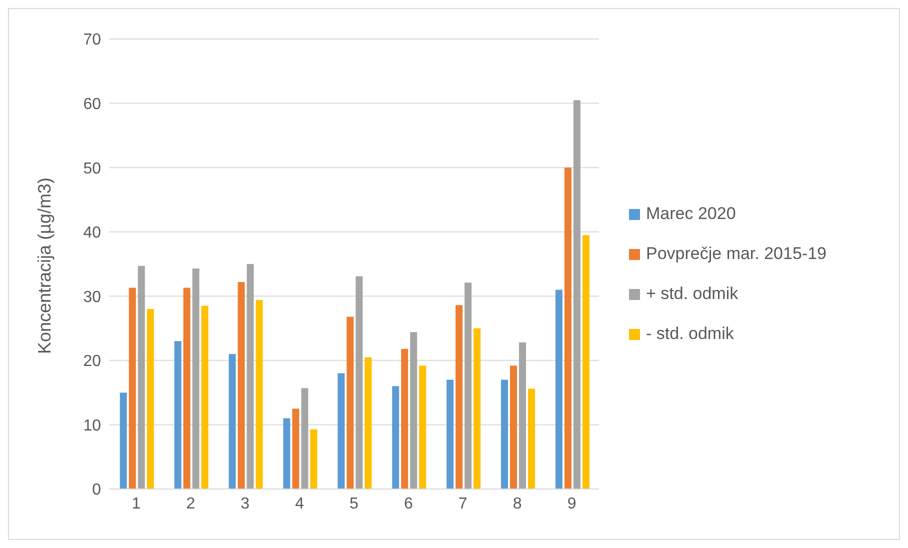 The image size is (908, 548). I want to click on y-tick-label: 40, so click(92, 233).